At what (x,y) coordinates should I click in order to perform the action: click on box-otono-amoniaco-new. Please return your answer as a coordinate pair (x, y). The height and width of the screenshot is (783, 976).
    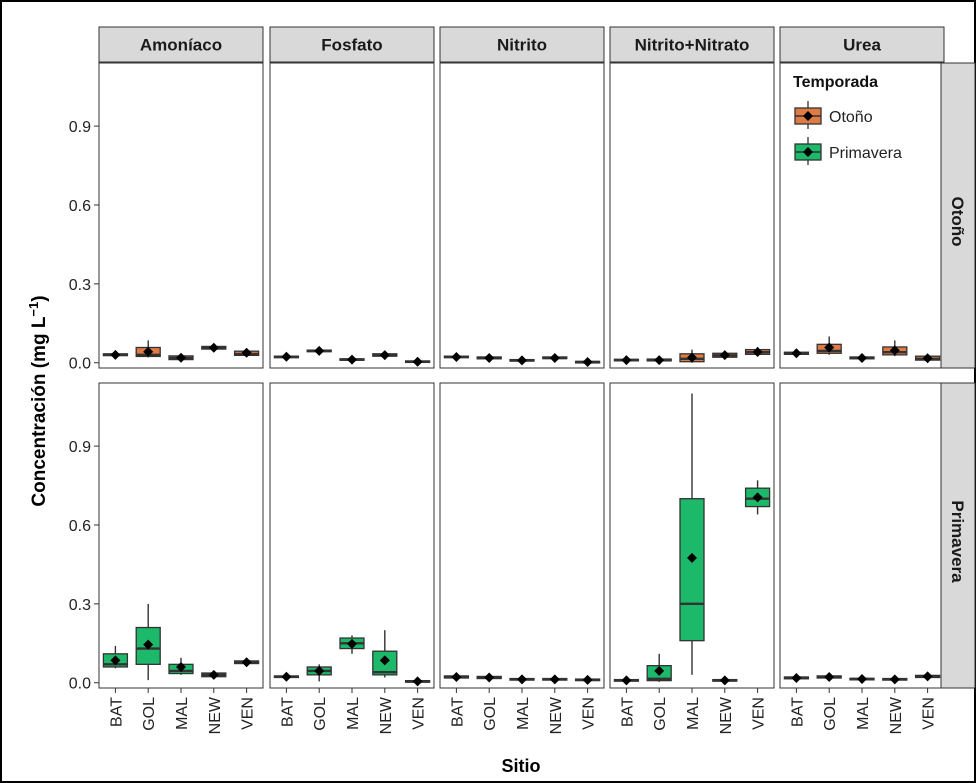
    Looking at the image, I should click on (214, 347).